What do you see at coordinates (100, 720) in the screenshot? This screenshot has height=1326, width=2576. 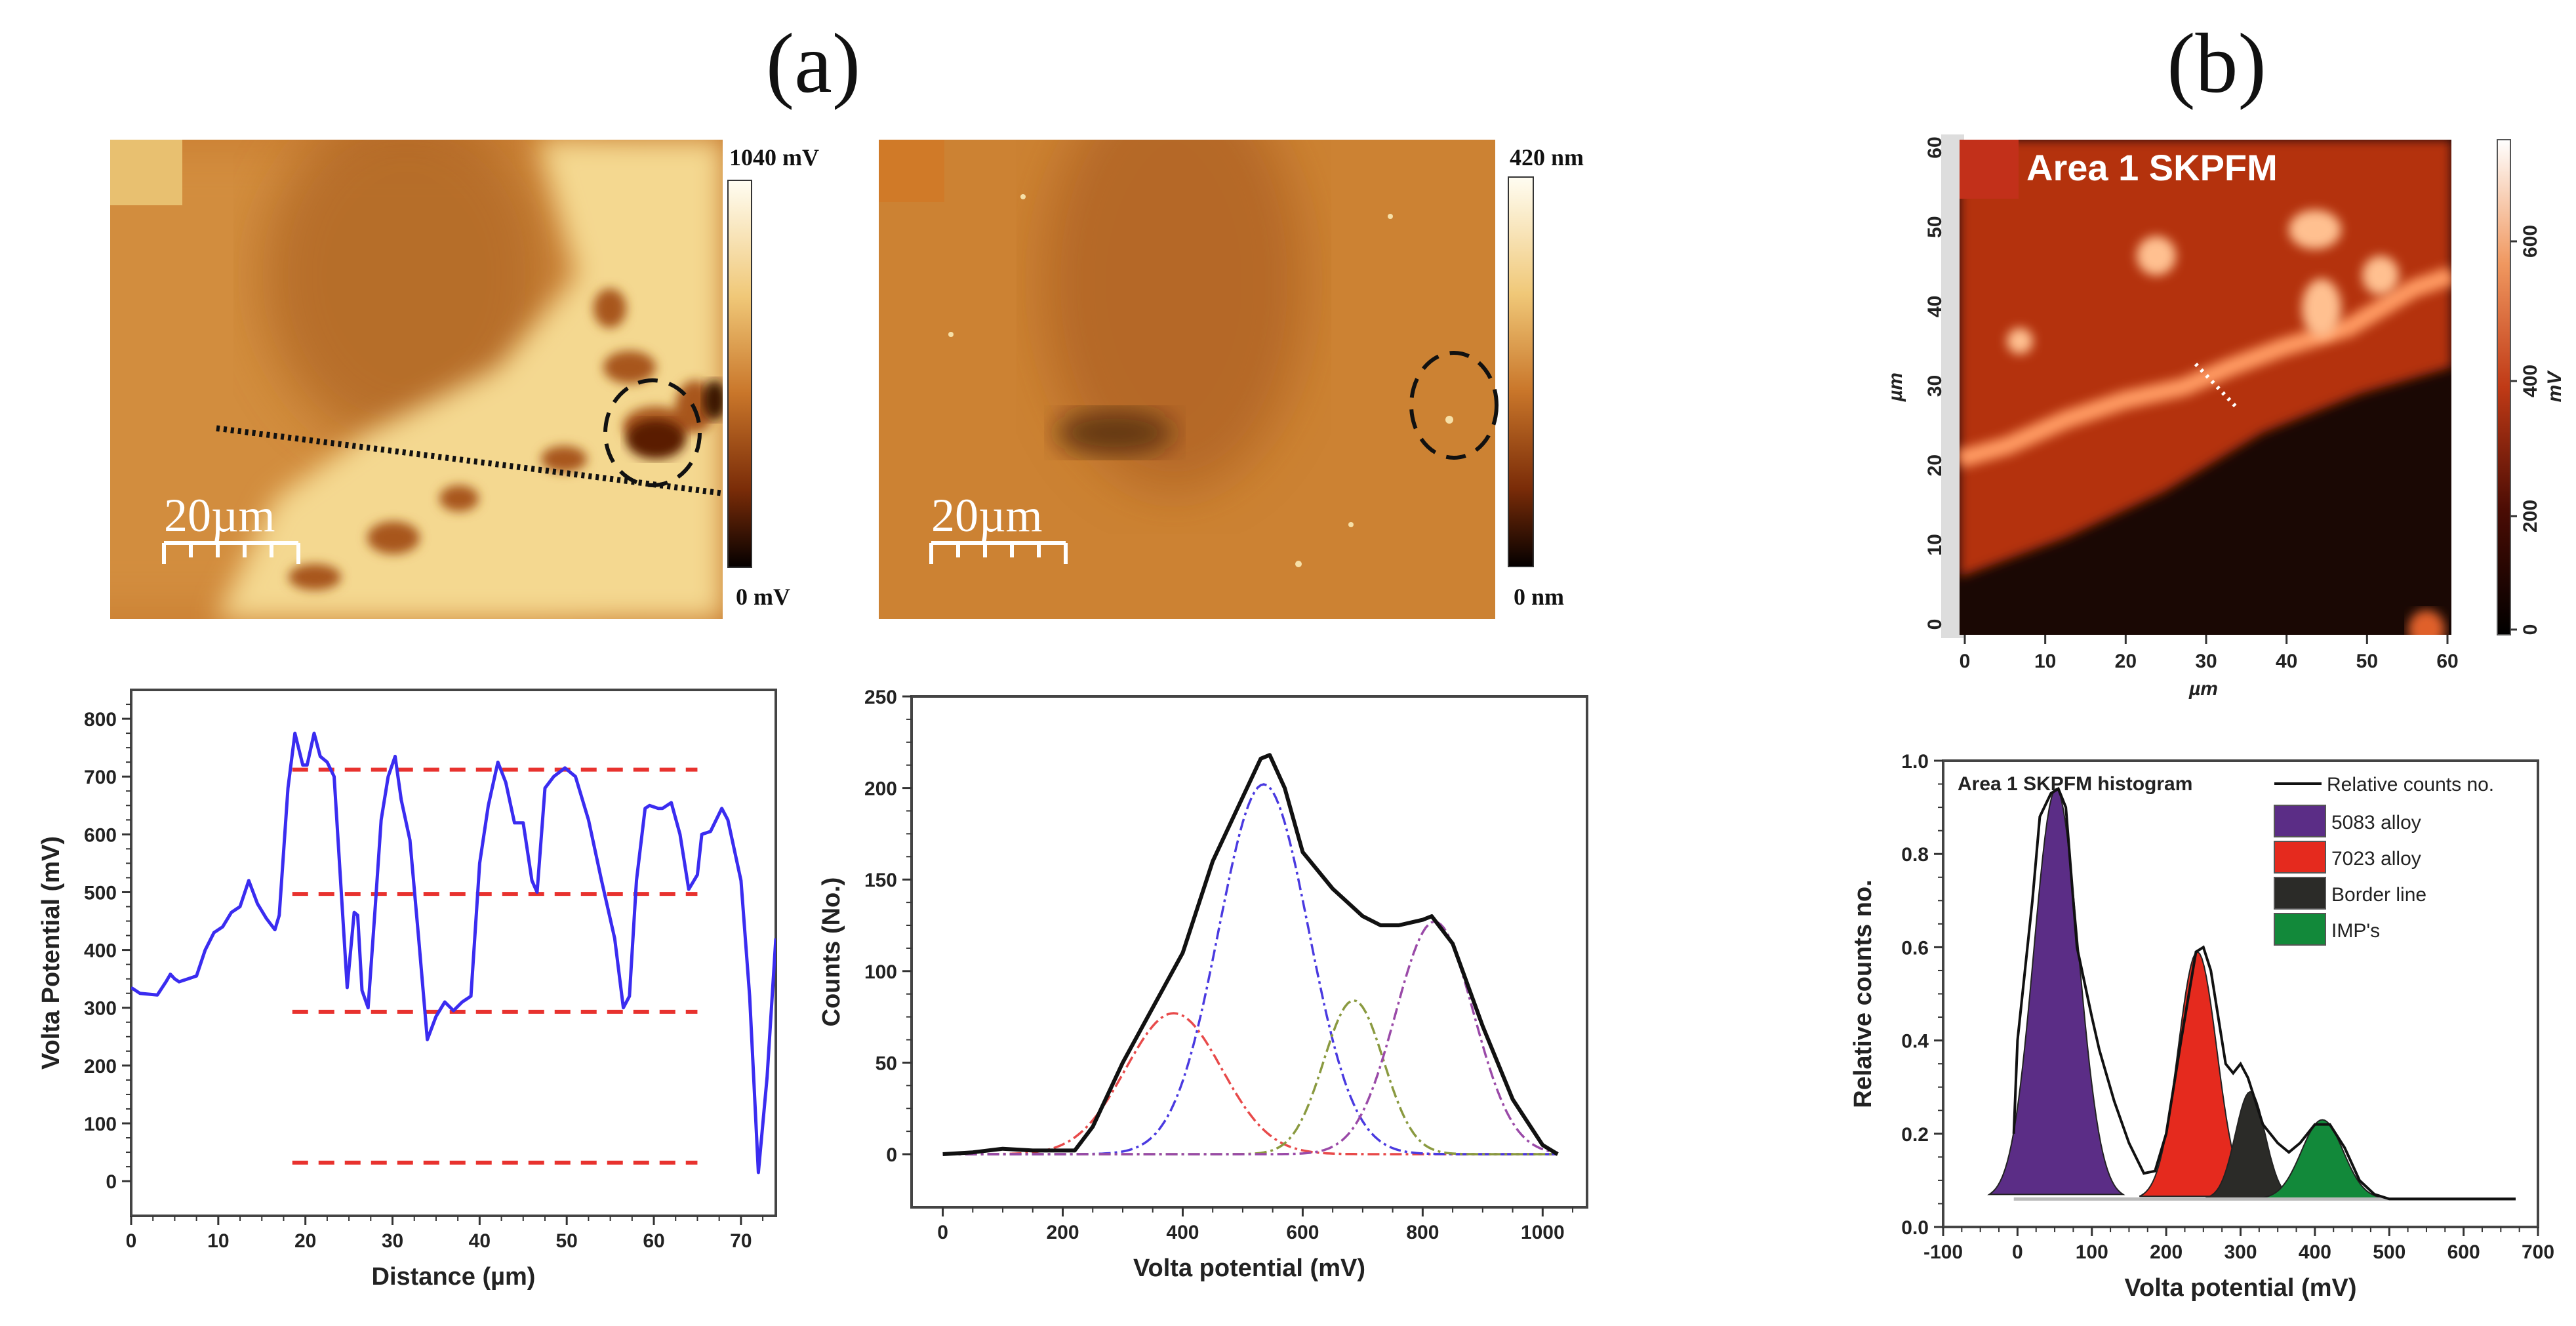 I see `y-tick-label: 800` at bounding box center [100, 720].